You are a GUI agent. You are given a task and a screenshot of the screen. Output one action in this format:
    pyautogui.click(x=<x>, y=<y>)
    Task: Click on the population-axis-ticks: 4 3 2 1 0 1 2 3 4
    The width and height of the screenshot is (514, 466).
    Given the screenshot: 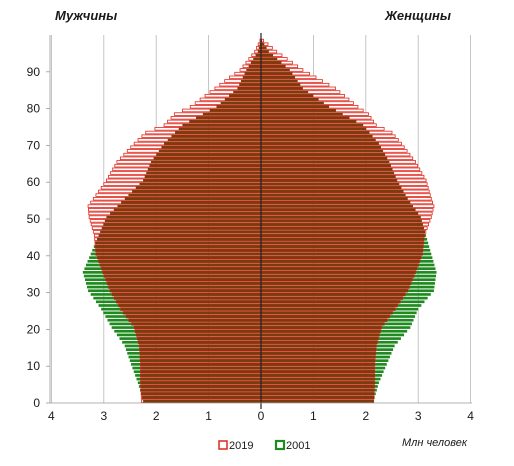 What is the action you would take?
    pyautogui.click(x=261, y=412)
    